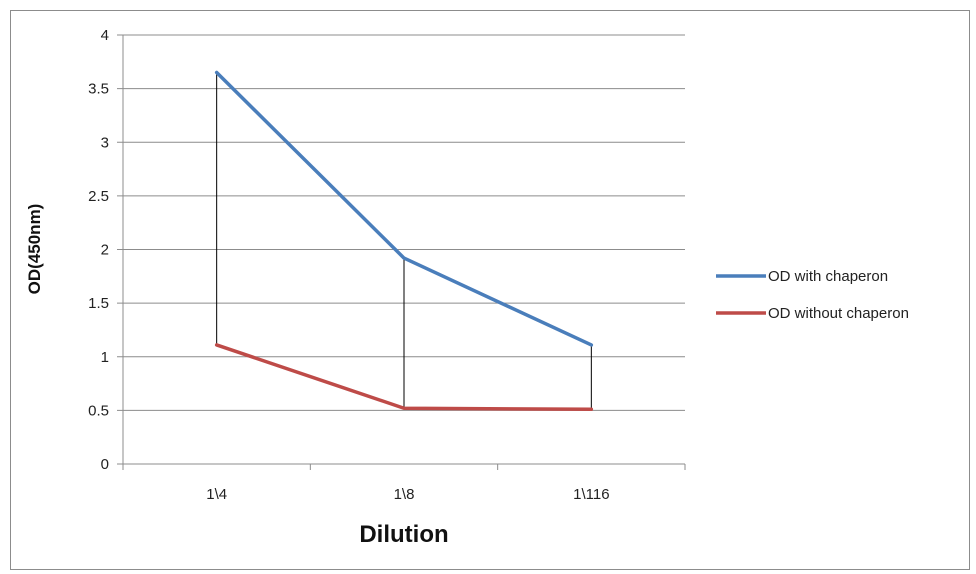 The image size is (976, 574). I want to click on legend-entry: OD without chaperon, so click(812, 313).